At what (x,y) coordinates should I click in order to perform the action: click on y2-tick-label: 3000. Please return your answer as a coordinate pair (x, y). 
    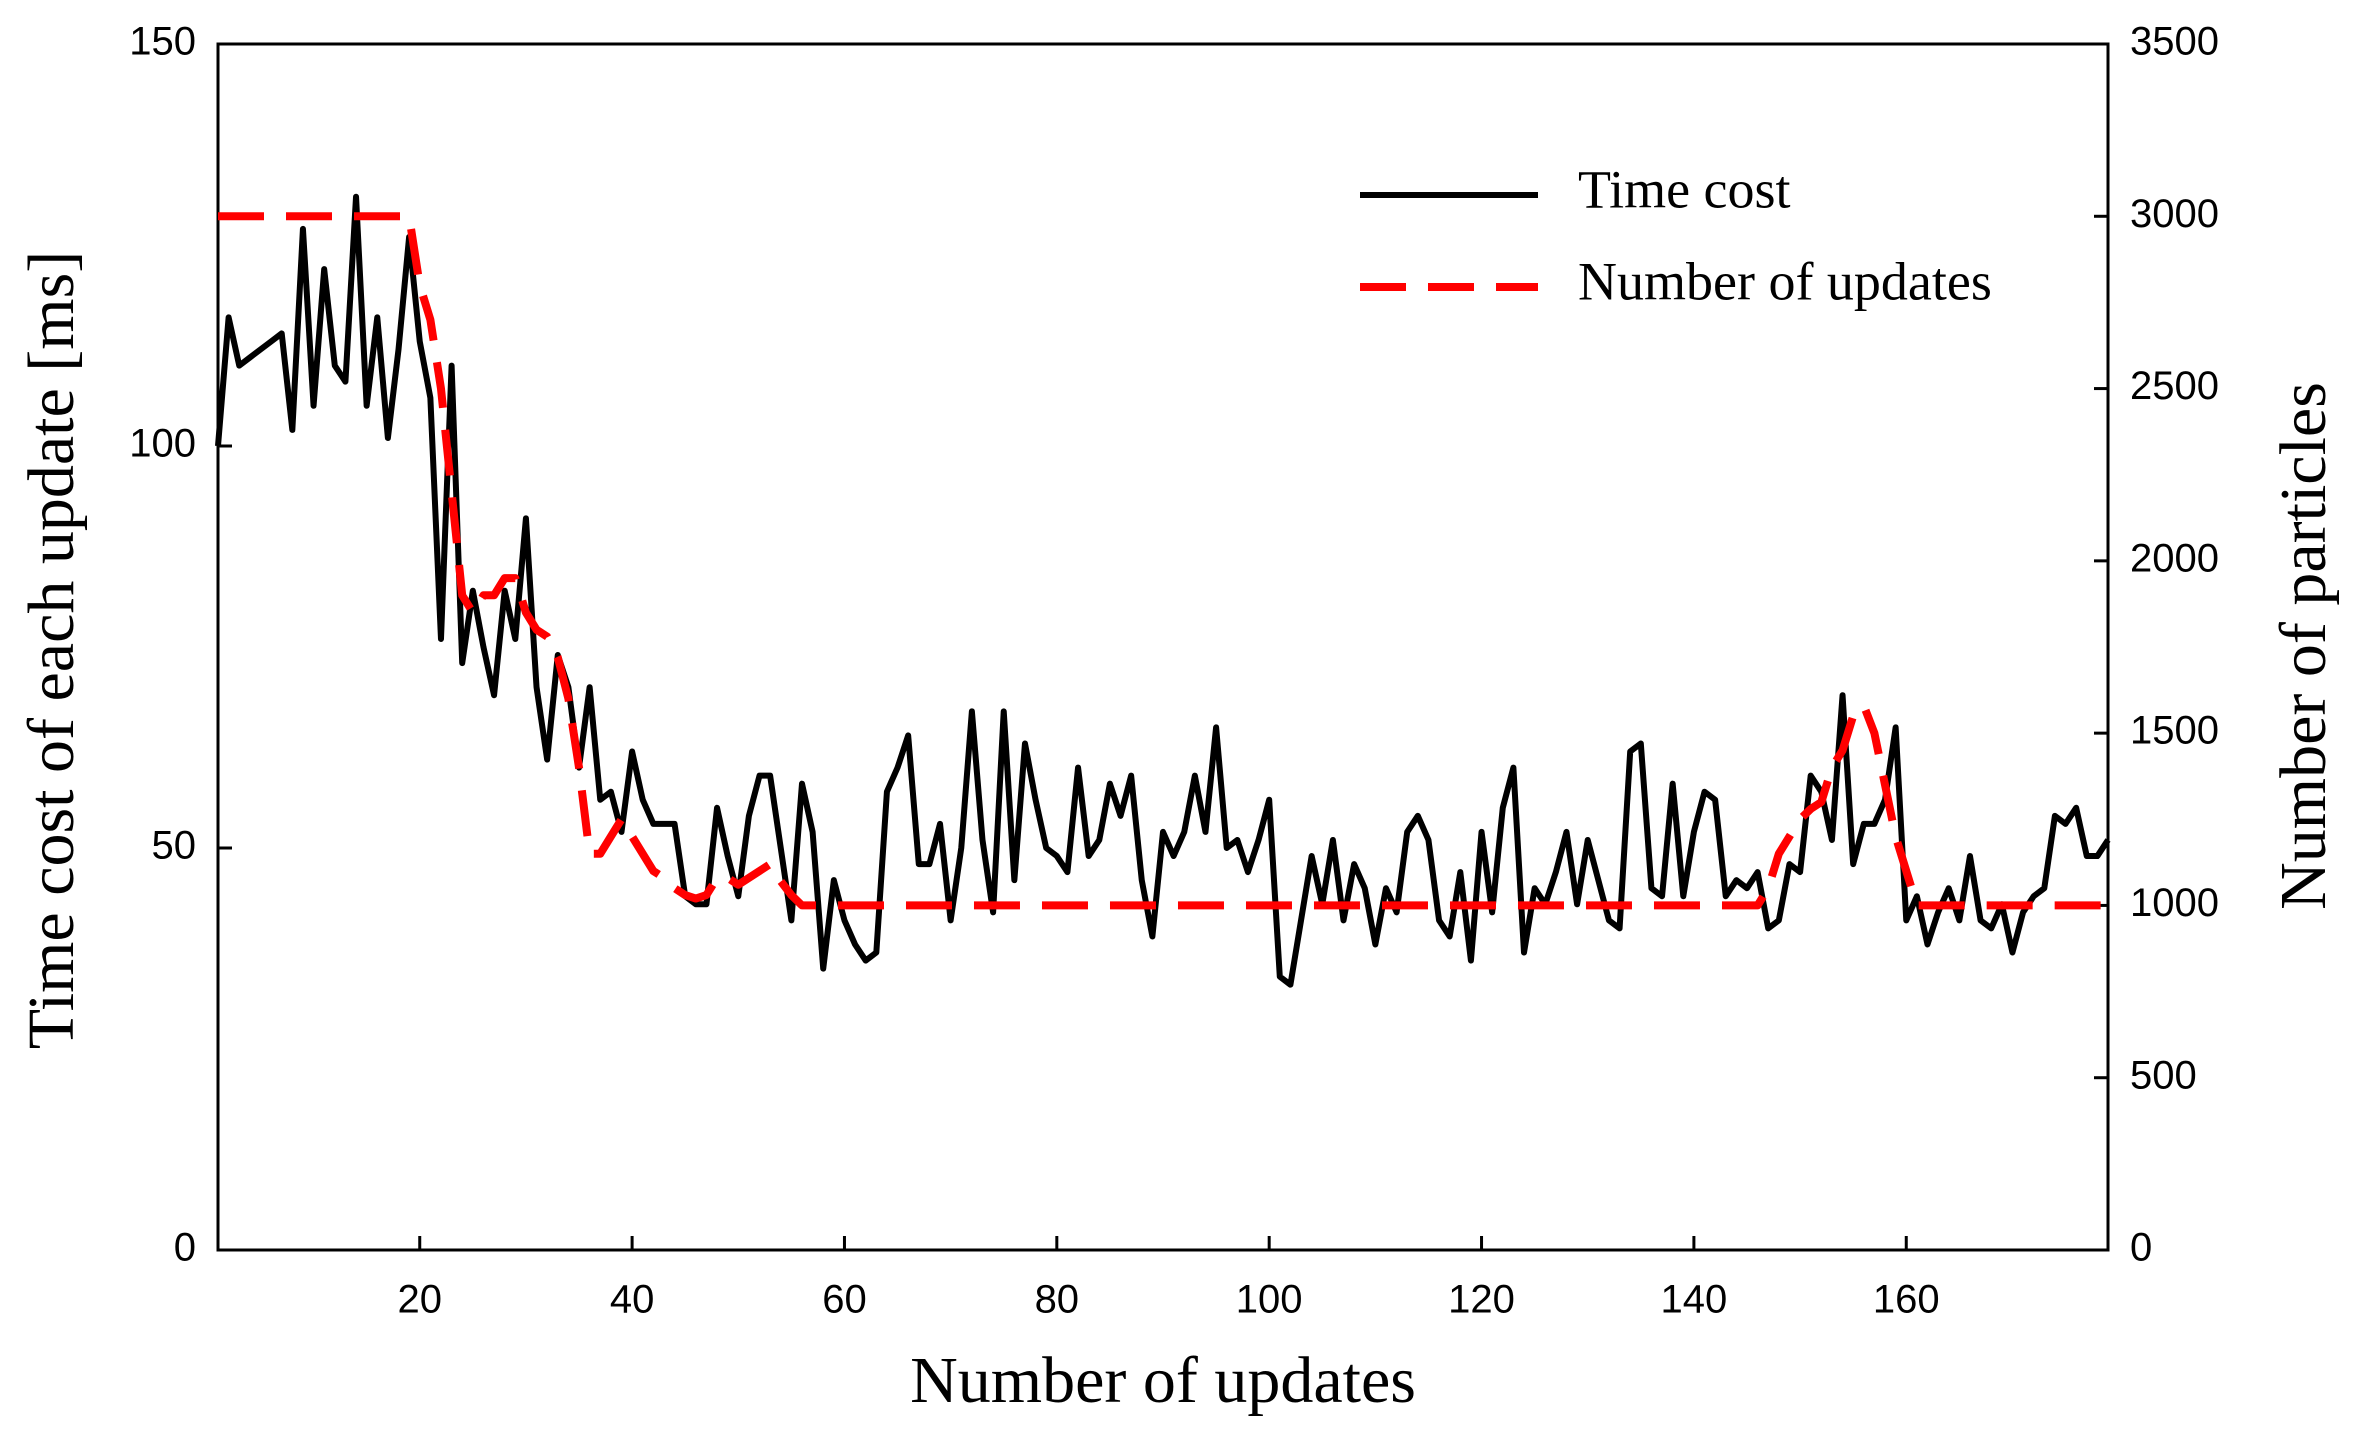
    Looking at the image, I should click on (2174, 214).